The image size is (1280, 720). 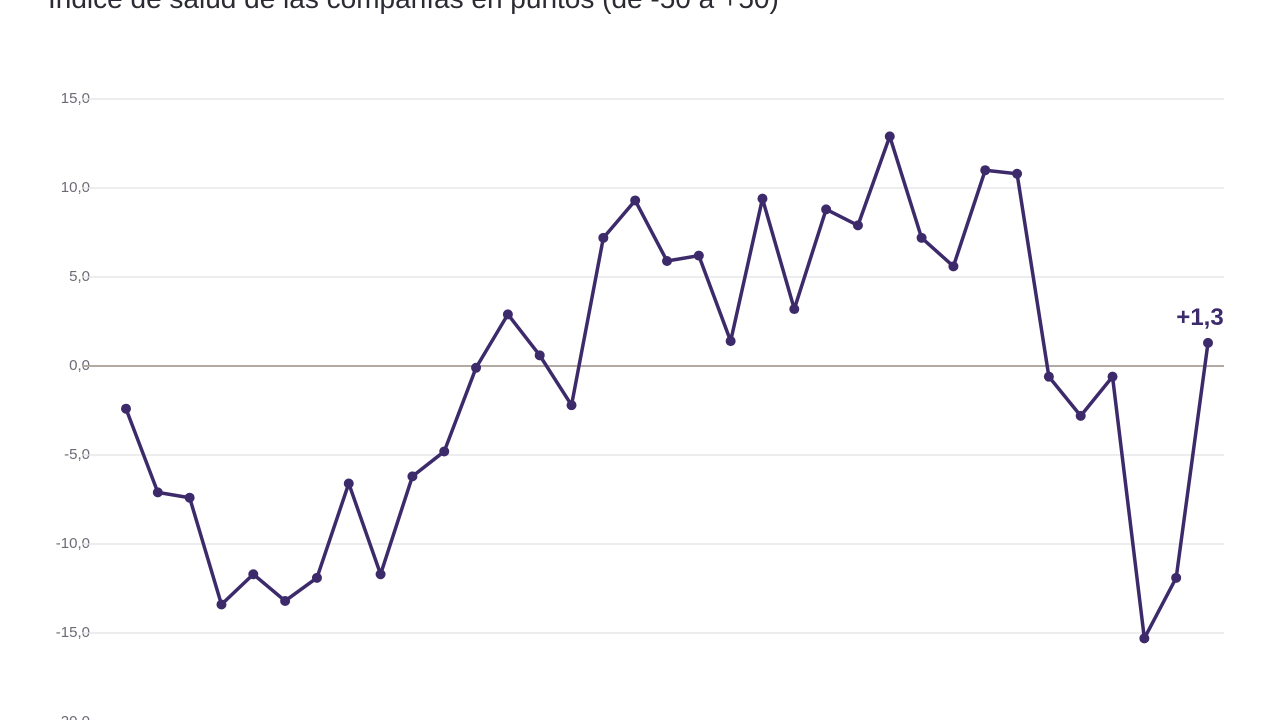 What do you see at coordinates (79, 365) in the screenshot?
I see `y-tick-label: 0,0` at bounding box center [79, 365].